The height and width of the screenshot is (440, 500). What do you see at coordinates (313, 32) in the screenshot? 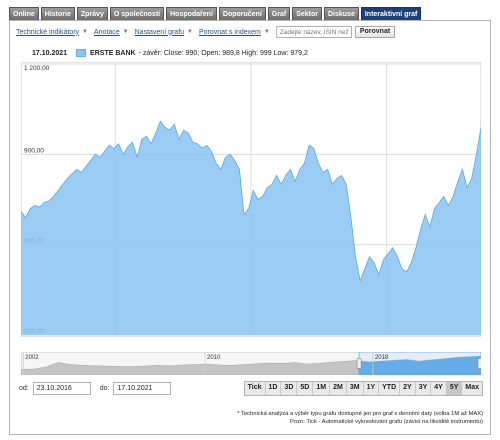
I see `isin-search-input` at bounding box center [313, 32].